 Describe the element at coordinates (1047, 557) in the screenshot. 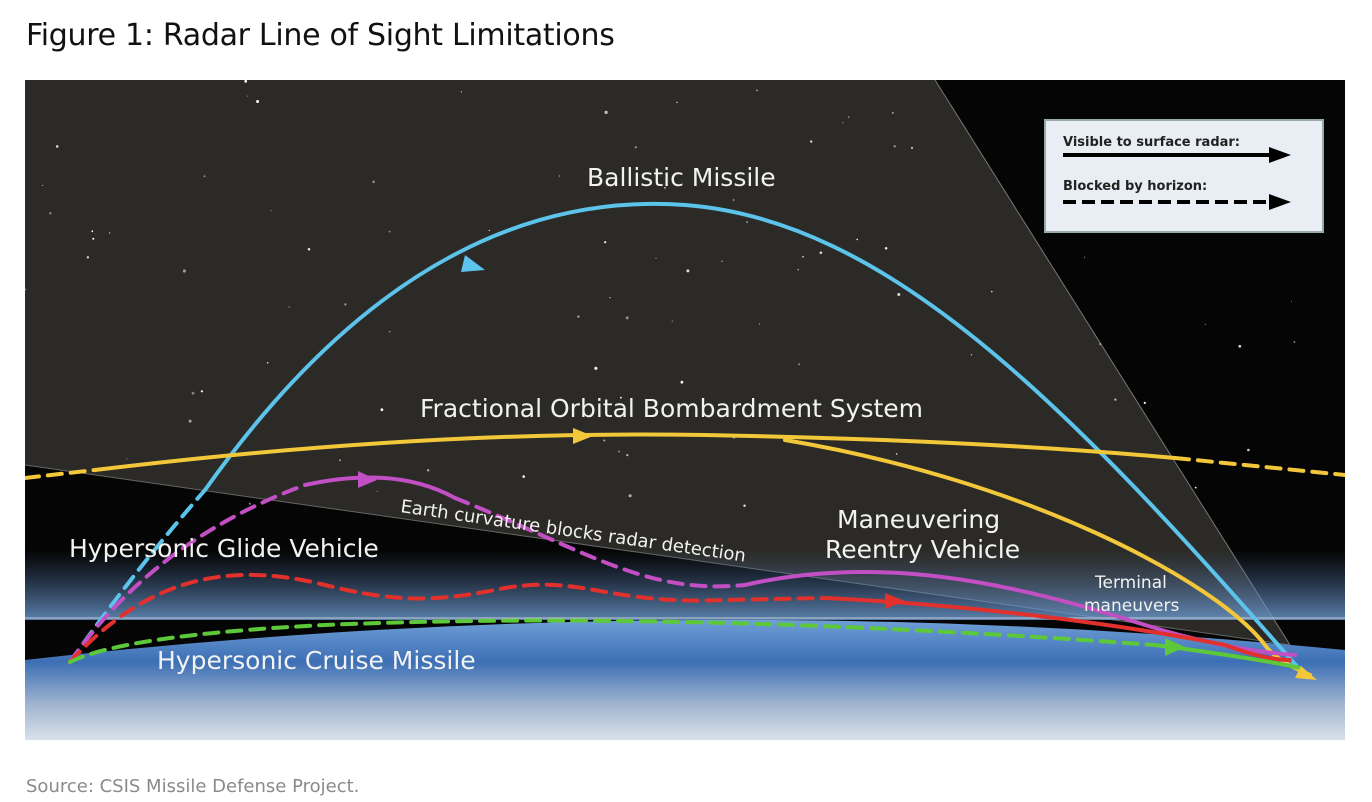

I see `fobs-descent-path` at that location.